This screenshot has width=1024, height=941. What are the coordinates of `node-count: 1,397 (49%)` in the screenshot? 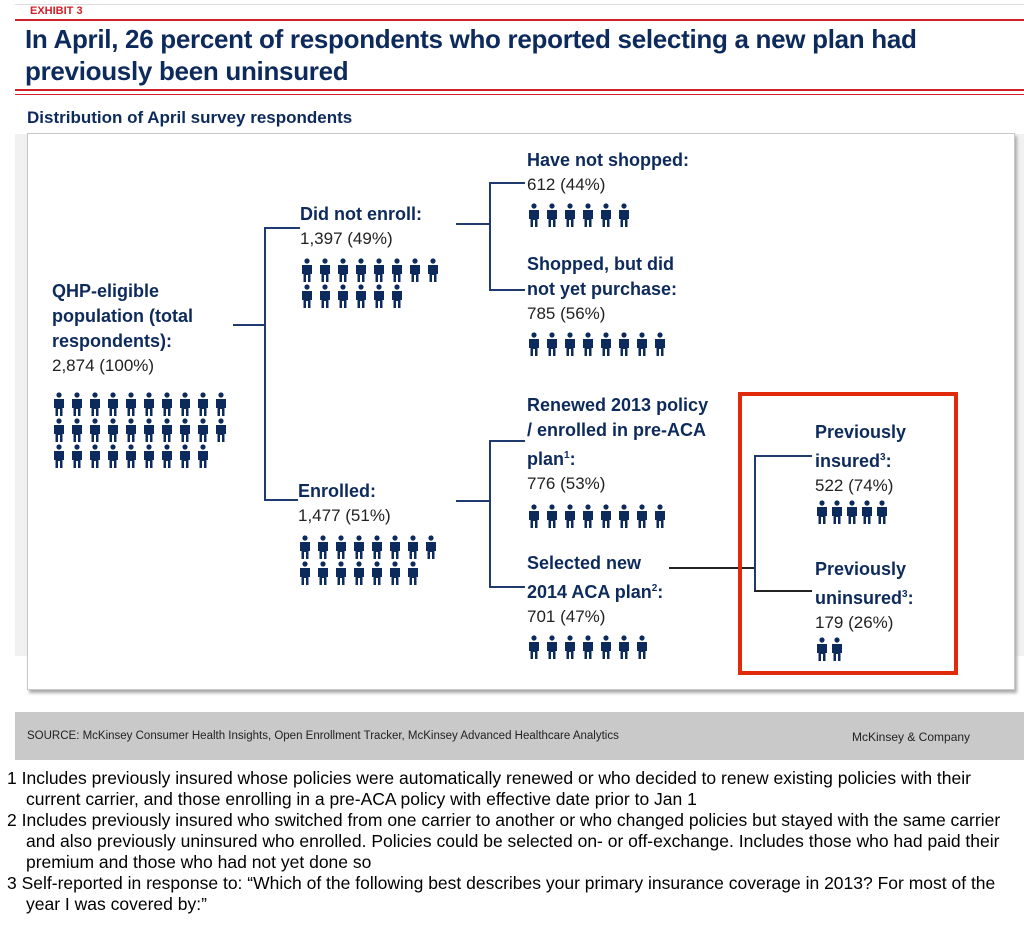 It's located at (346, 238).